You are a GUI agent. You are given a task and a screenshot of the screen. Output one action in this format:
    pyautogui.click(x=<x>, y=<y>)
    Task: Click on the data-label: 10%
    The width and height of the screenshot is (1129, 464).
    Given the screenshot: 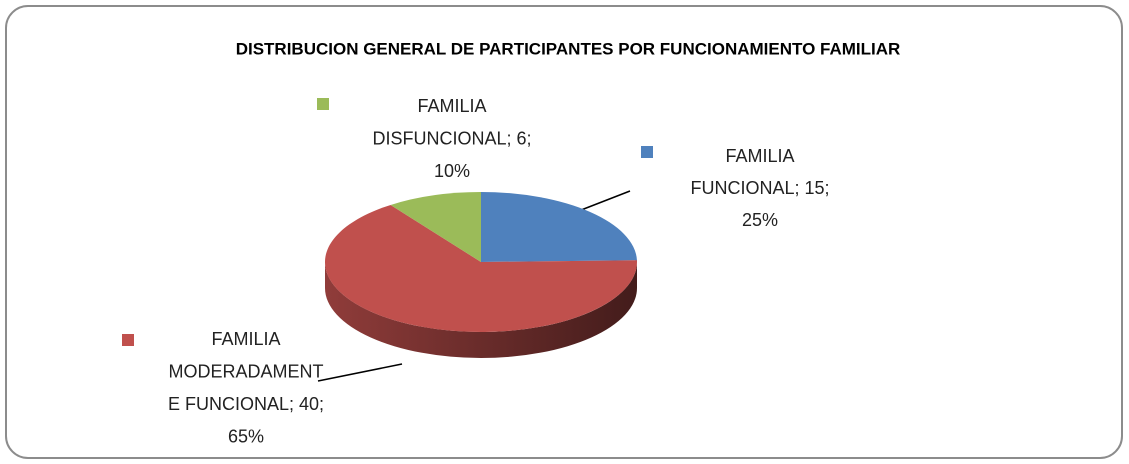 What is the action you would take?
    pyautogui.click(x=452, y=171)
    